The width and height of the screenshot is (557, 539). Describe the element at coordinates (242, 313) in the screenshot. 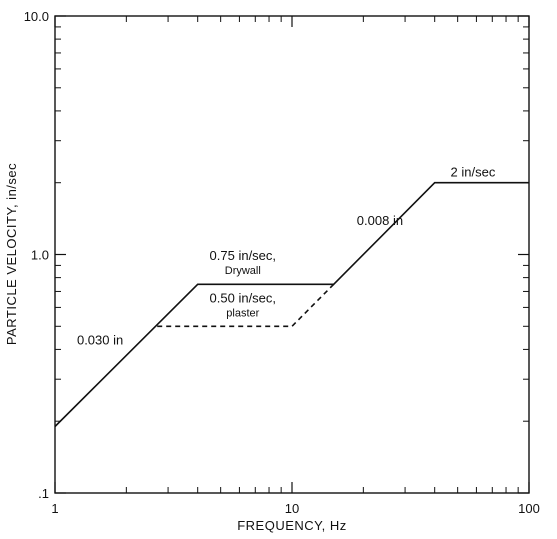

I see `annotation-label: plaster` at that location.